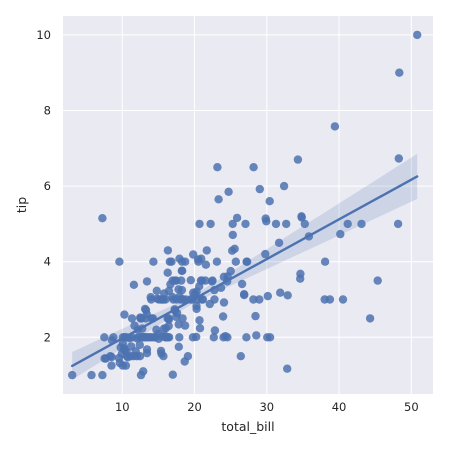 The height and width of the screenshot is (450, 450). I want to click on x-tick-label: 40, so click(339, 407).